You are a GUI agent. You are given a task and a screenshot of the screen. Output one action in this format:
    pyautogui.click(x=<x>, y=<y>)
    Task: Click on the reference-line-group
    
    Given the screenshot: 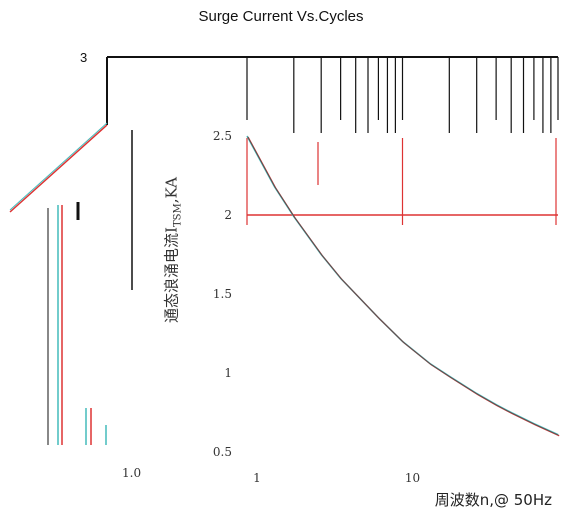 What is the action you would take?
    pyautogui.click(x=402, y=181)
    